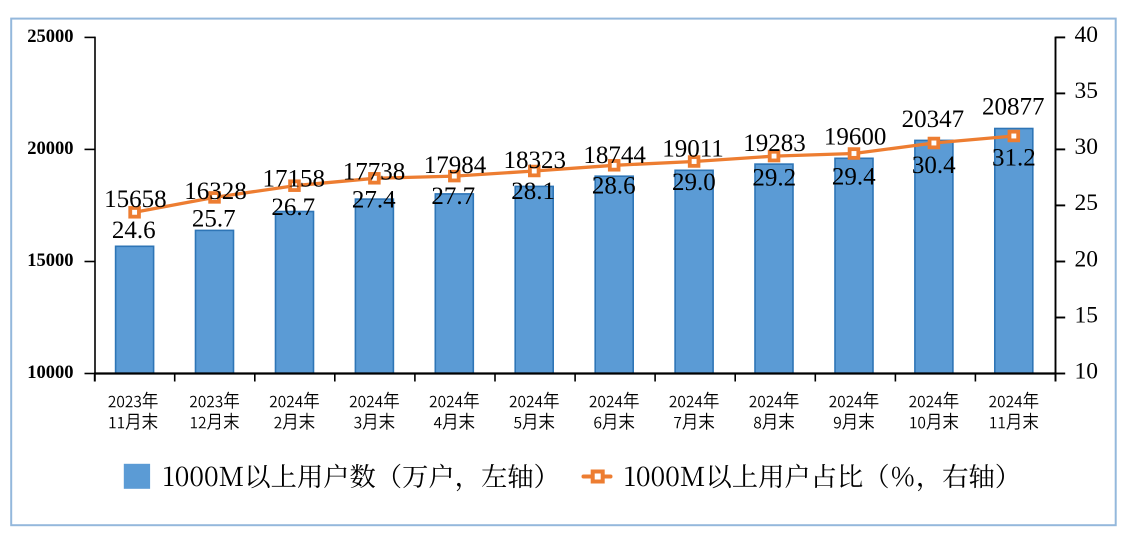 The height and width of the screenshot is (545, 1137). I want to click on svg-text: 15658, so click(135, 199).